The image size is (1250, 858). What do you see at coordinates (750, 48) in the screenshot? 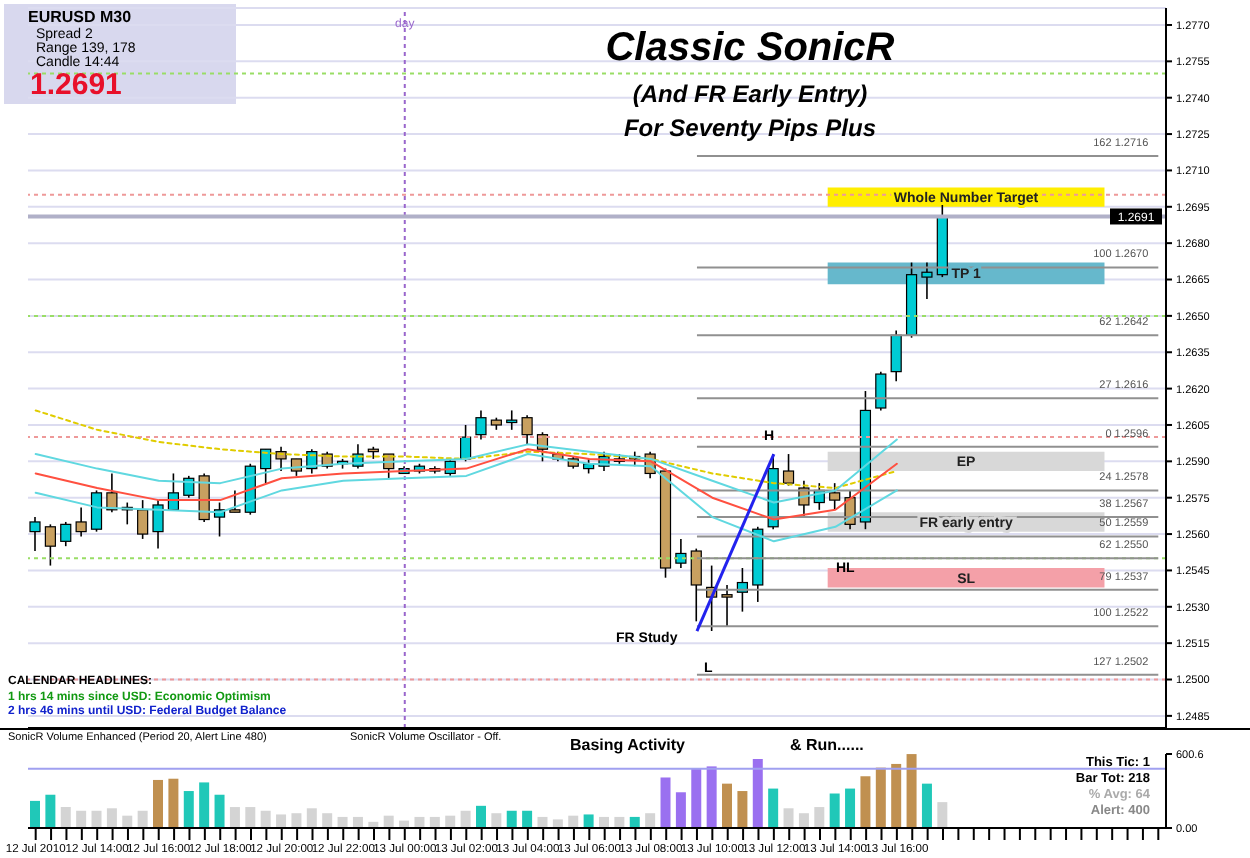
I see `text: Classic SonicR` at bounding box center [750, 48].